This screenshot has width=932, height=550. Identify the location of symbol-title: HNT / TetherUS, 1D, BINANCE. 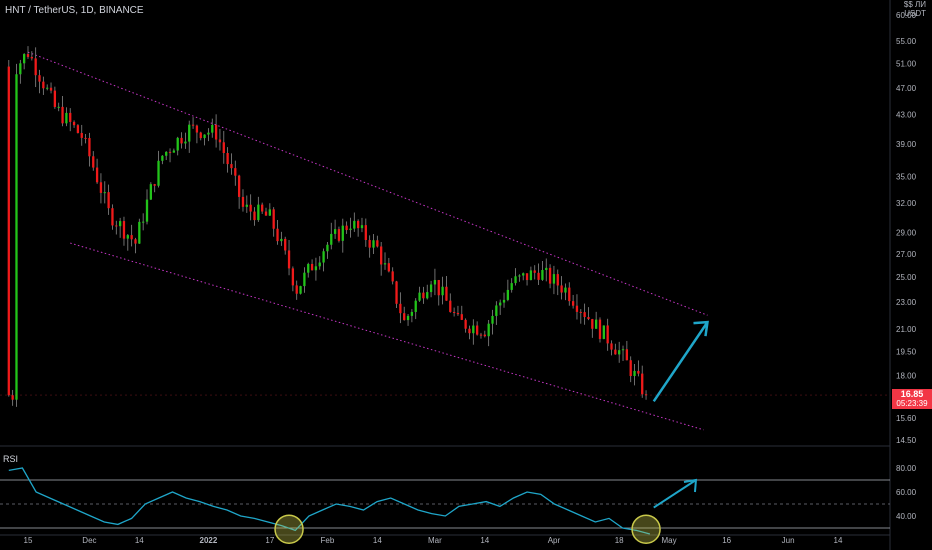
(74, 10).